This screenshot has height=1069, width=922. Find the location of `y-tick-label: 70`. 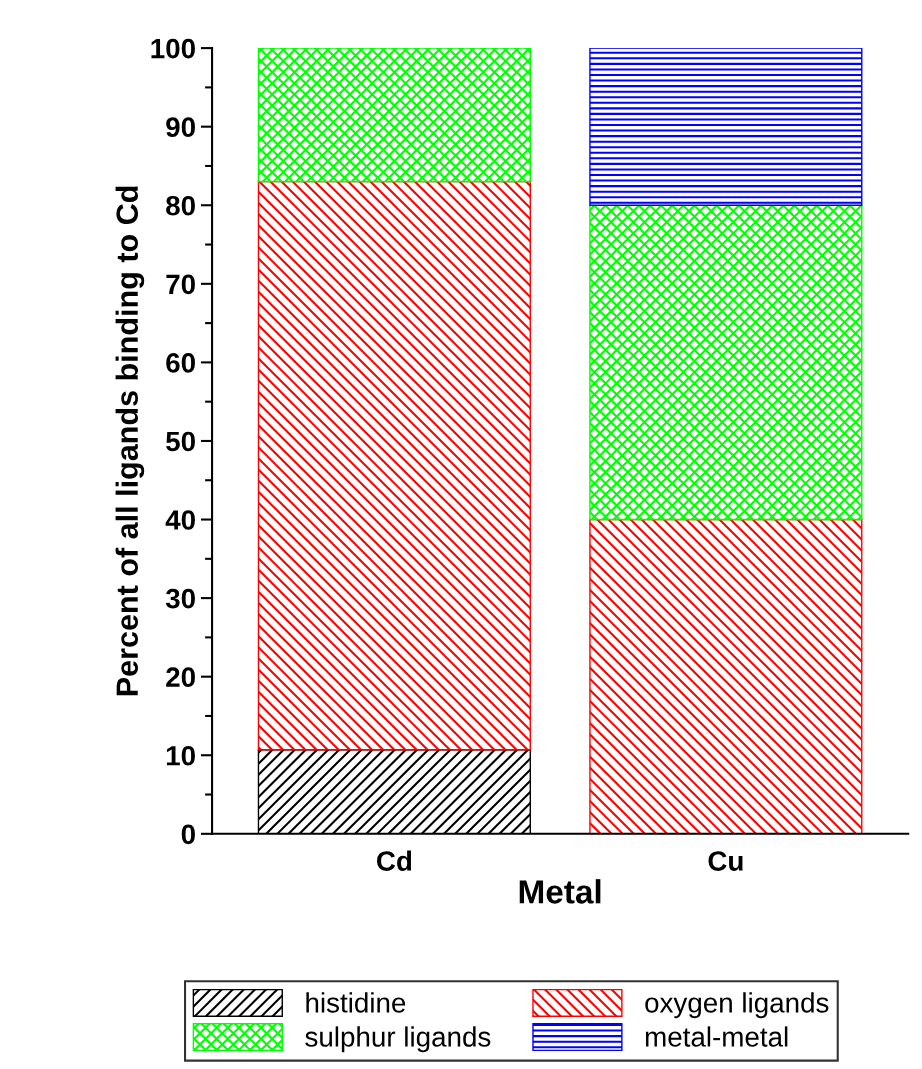

y-tick-label: 70 is located at coordinates (180, 284).